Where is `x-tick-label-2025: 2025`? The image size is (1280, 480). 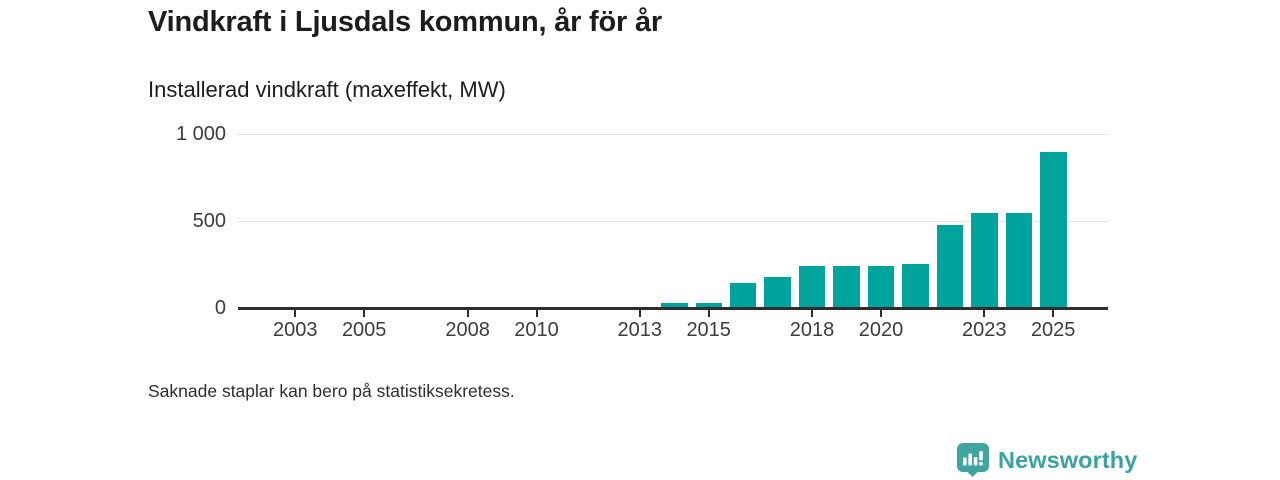 x-tick-label-2025: 2025 is located at coordinates (1053, 330).